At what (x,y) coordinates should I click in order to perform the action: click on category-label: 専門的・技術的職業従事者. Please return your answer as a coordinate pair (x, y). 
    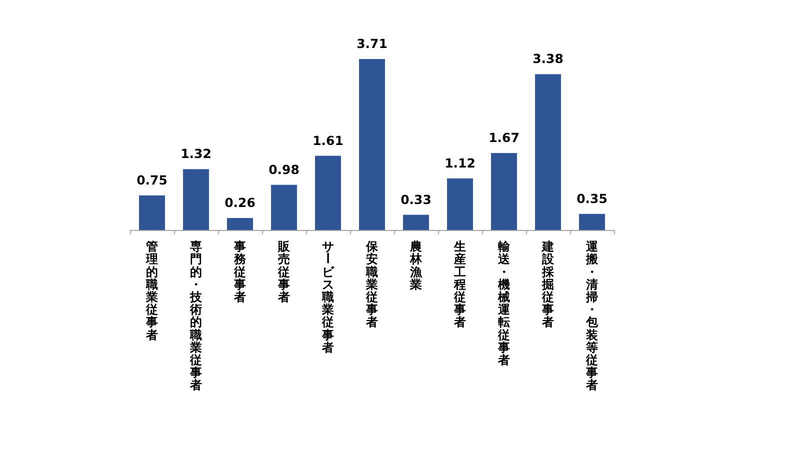
    Looking at the image, I should click on (196, 316).